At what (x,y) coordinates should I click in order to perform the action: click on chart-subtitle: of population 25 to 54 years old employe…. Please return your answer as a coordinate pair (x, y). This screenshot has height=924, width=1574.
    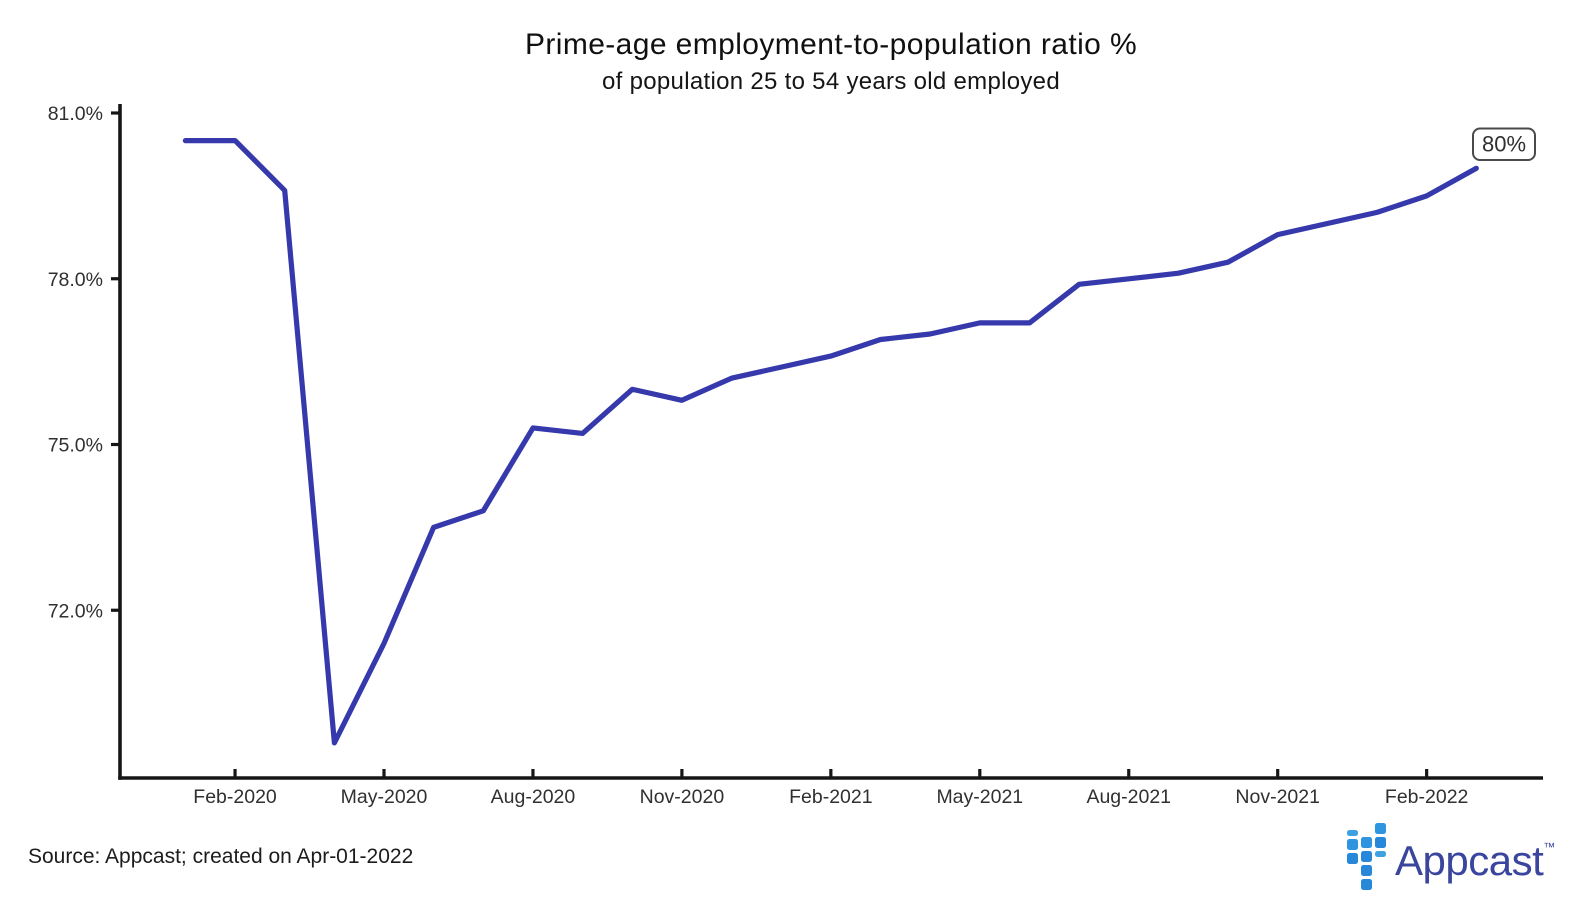
    Looking at the image, I should click on (831, 81).